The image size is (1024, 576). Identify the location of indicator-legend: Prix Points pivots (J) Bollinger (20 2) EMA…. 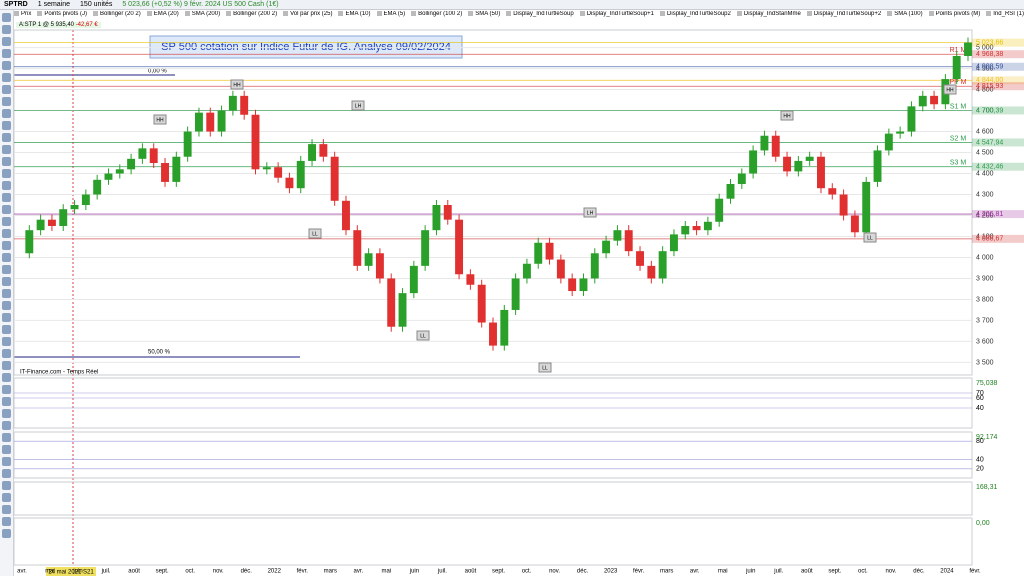
(519, 16).